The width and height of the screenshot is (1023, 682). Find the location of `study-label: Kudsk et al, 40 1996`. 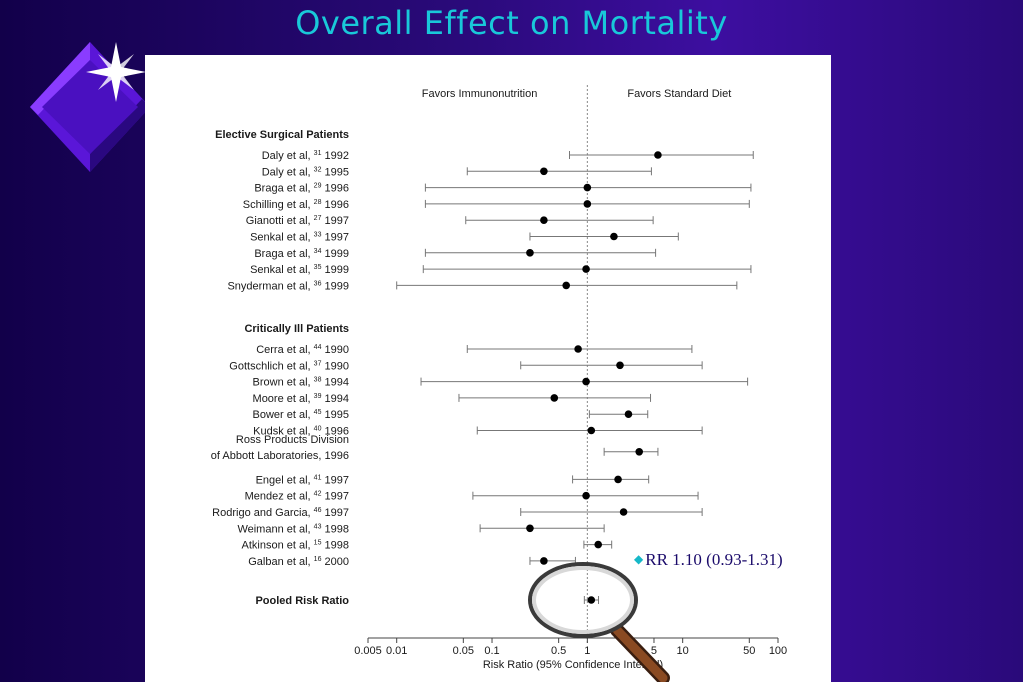

study-label: Kudsk et al, 40 1996 is located at coordinates (301, 432).